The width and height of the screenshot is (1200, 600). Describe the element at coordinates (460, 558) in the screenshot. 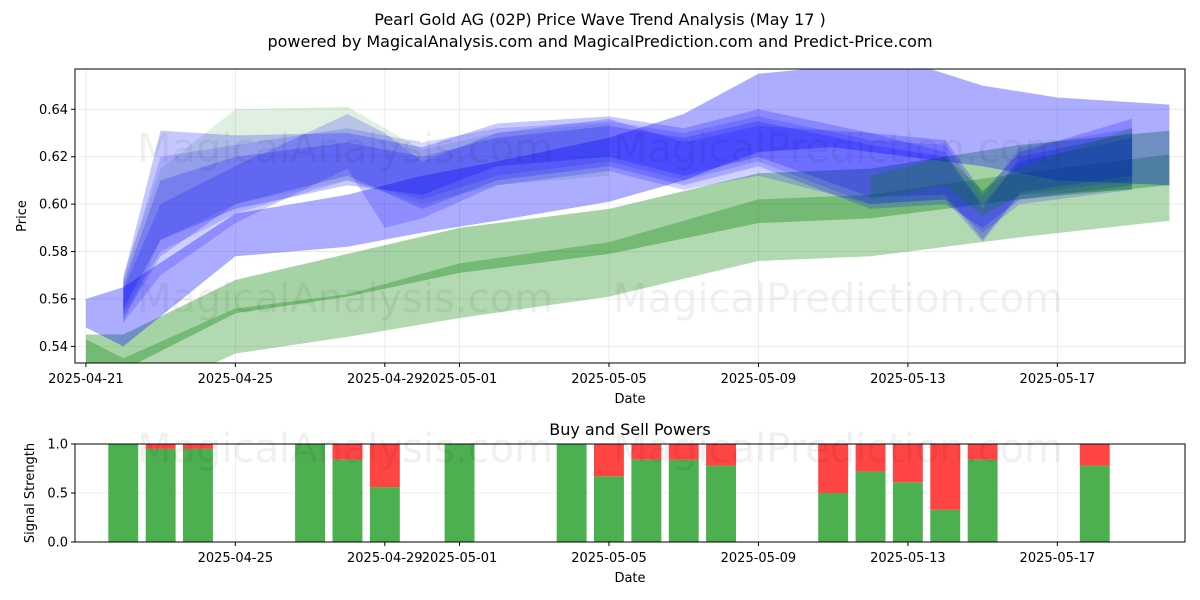

I see `signal-x-tick-label: 2025-05-01` at that location.